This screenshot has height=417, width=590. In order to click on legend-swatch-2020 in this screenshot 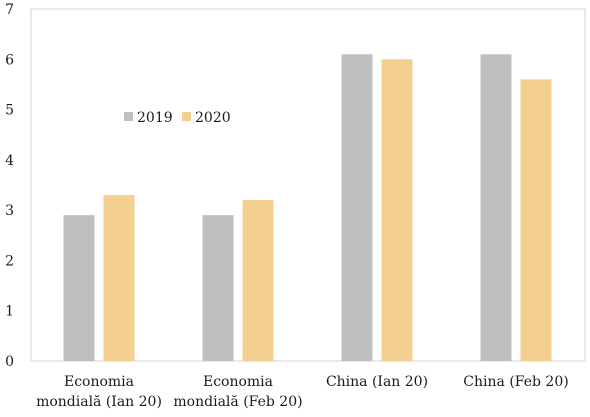, I will do `click(186, 116)`.